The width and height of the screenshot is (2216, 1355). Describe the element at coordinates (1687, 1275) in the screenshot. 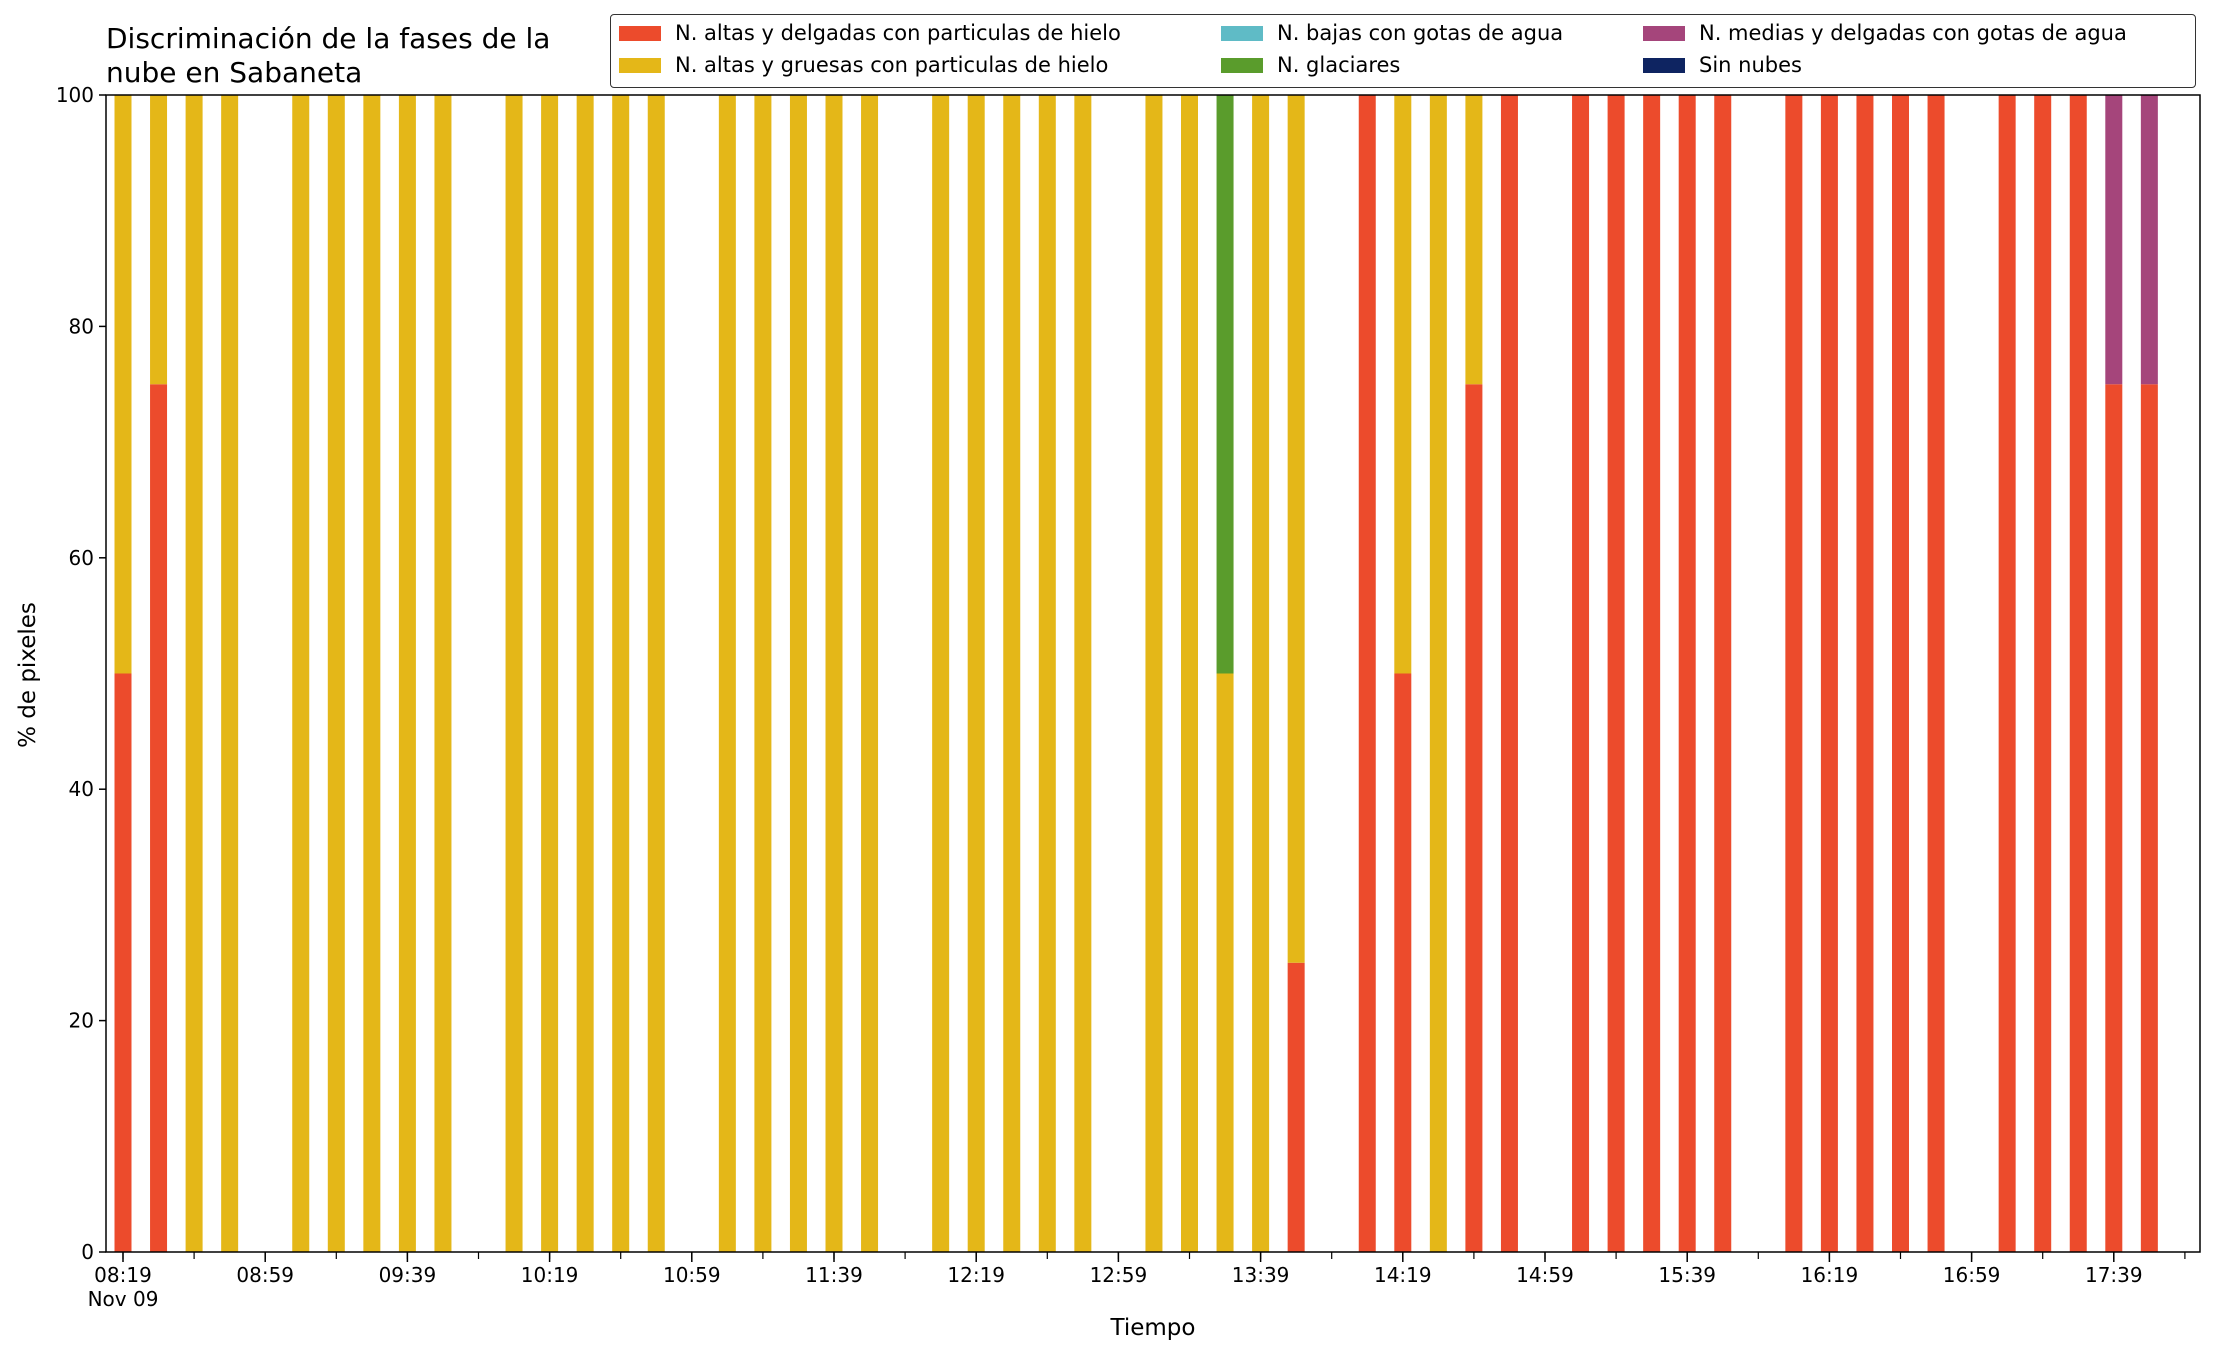

I see `x-tick-label: 15:39` at that location.